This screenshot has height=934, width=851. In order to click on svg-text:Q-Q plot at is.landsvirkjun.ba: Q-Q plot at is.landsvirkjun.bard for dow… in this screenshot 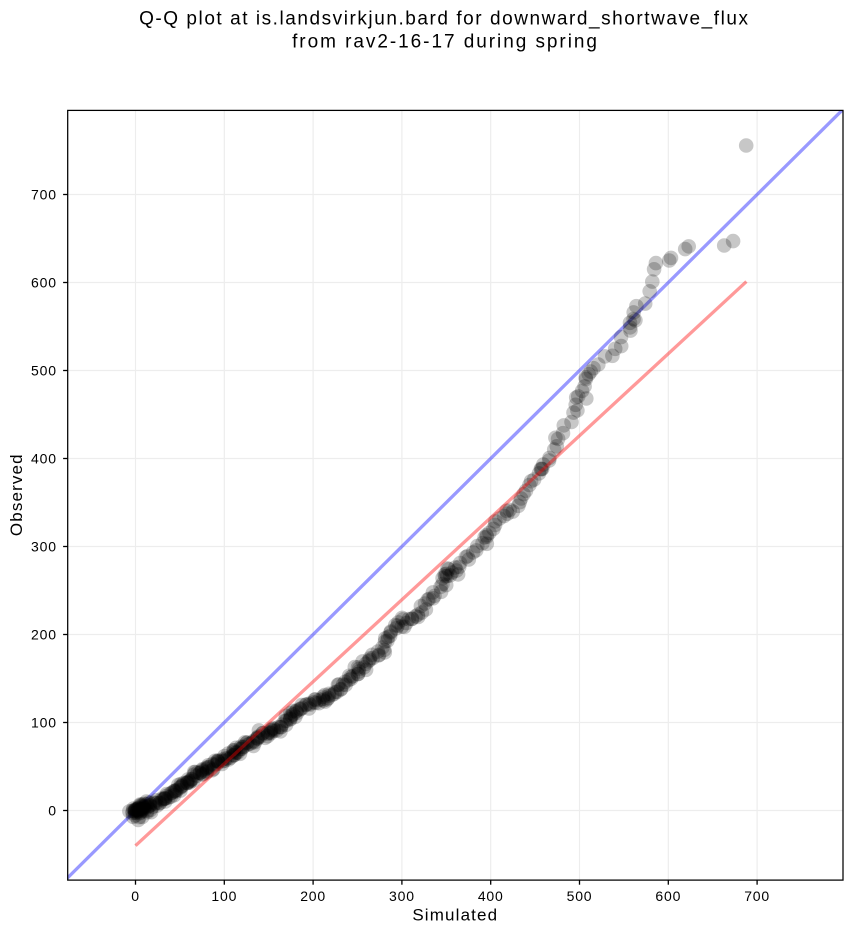, I will do `click(444, 19)`.